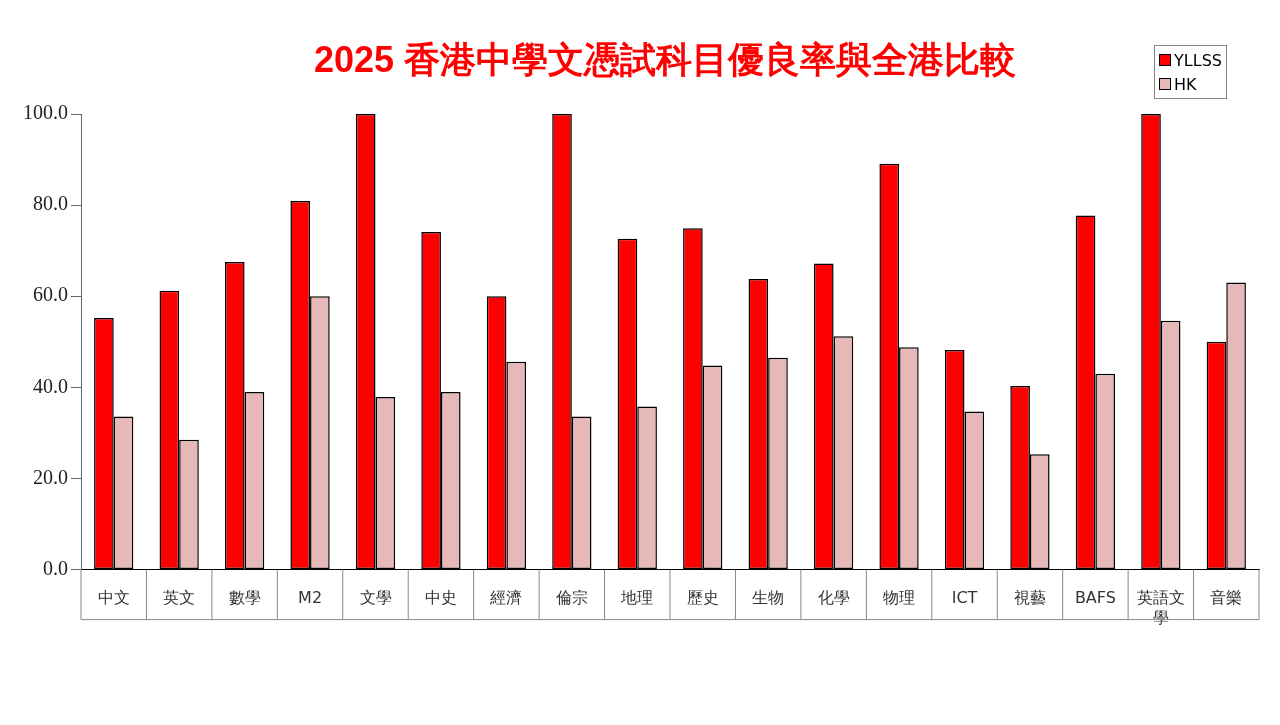 This screenshot has height=725, width=1280. What do you see at coordinates (1160, 607) in the screenshot?
I see `x-tick-label: 英語文學` at bounding box center [1160, 607].